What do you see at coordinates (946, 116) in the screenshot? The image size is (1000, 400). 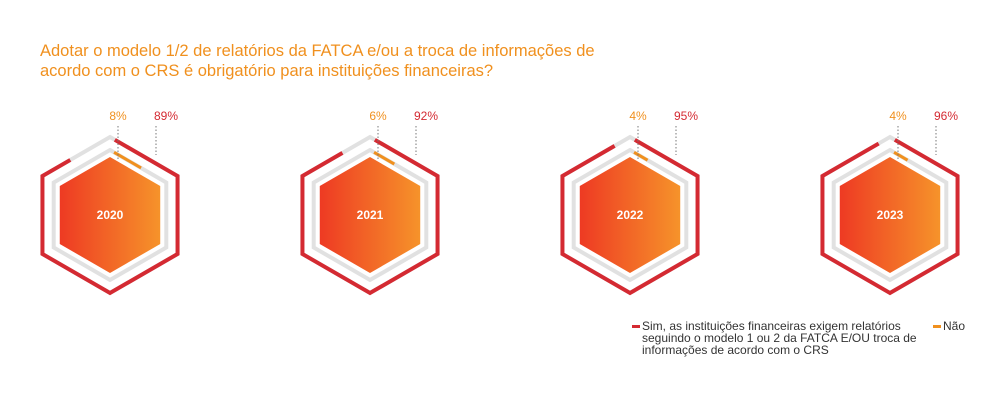 I see `sim-value-label-2023: 96%` at bounding box center [946, 116].